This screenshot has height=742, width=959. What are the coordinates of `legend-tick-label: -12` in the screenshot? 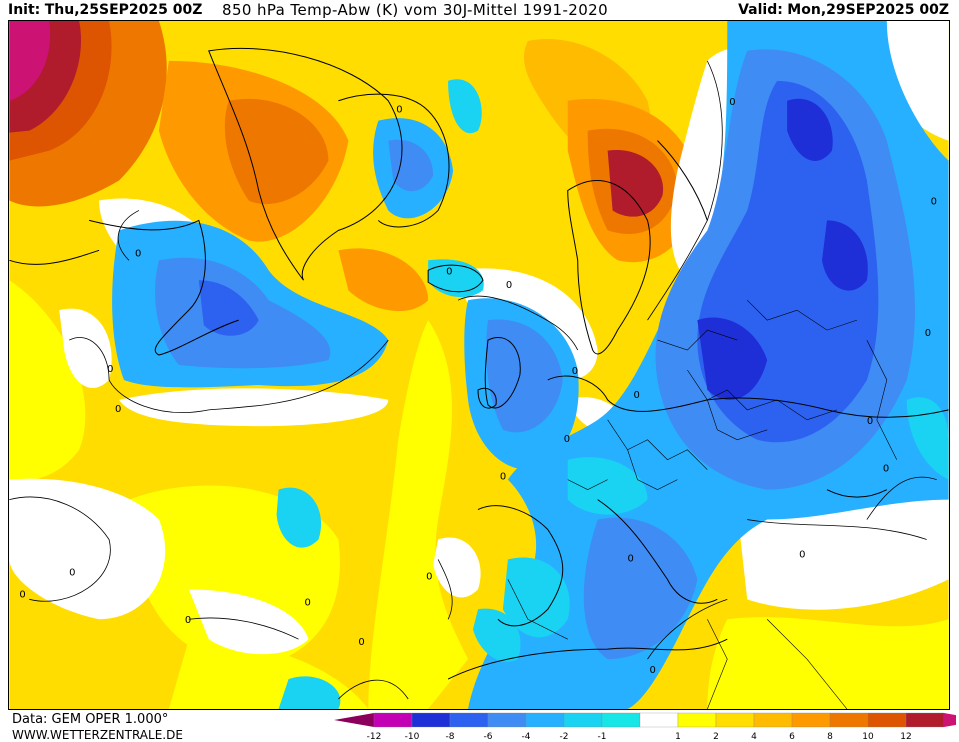 It's located at (374, 736).